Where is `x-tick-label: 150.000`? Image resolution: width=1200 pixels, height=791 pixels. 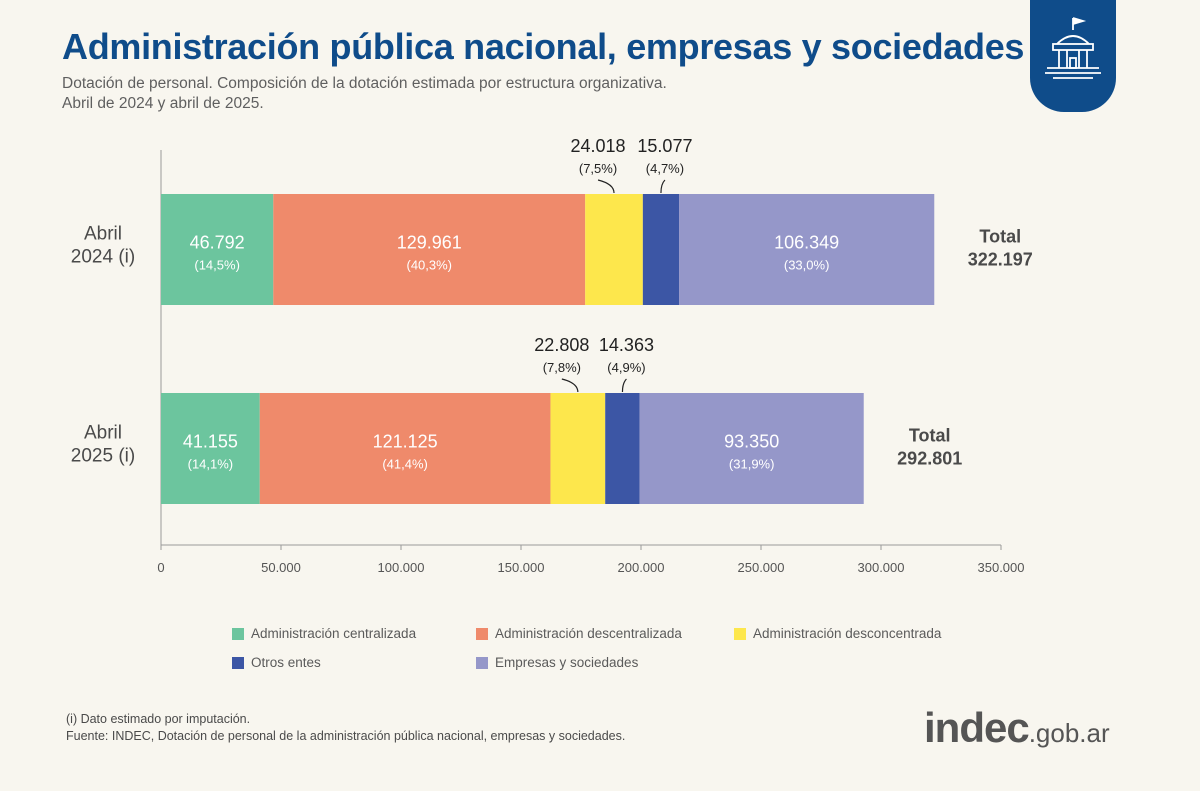 x-tick-label: 150.000 is located at coordinates (521, 567).